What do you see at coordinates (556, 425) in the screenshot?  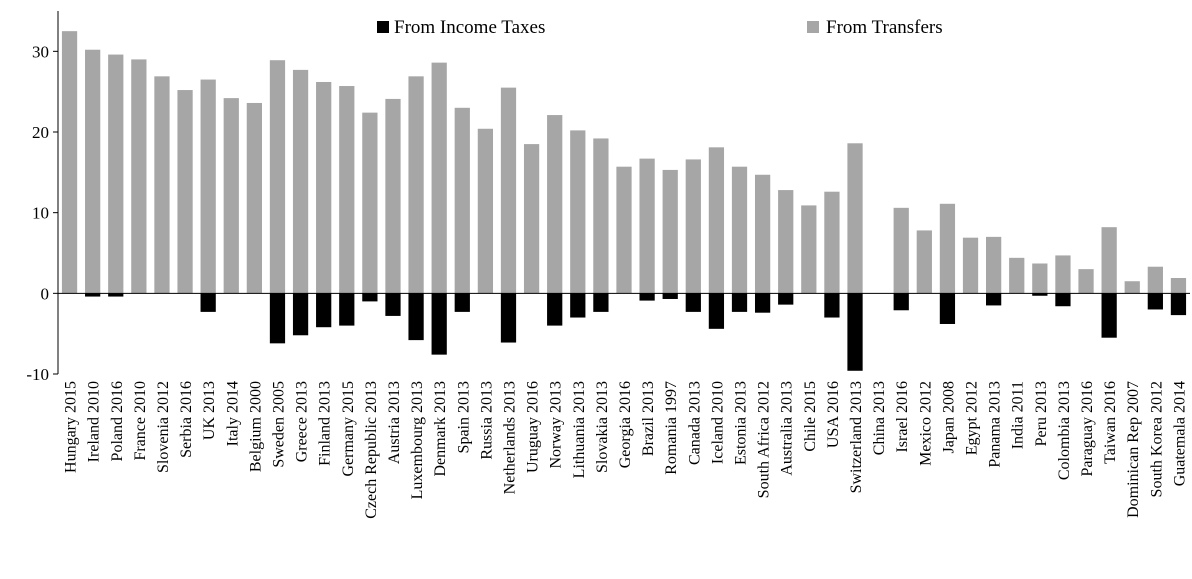 I see `category-label: Norway 2013` at bounding box center [556, 425].